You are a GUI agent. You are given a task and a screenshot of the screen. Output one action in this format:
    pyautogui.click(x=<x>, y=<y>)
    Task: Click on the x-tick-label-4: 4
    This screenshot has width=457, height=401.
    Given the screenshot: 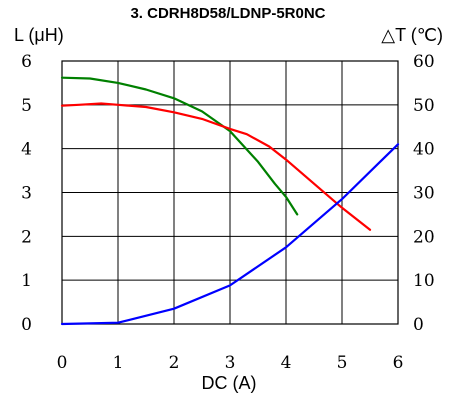 What is the action you would take?
    pyautogui.click(x=286, y=363)
    